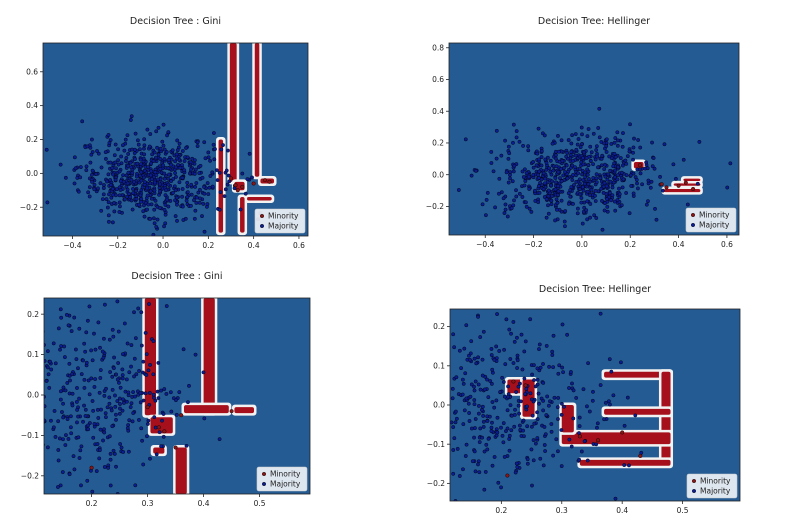 The height and width of the screenshot is (525, 787). I want to click on legend-box, so click(712, 486).